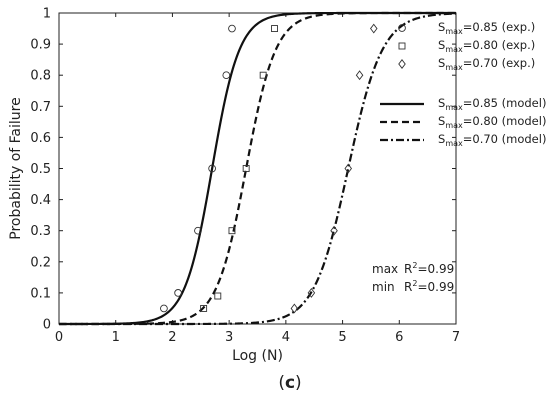  I want to click on legend-diamond-symbol, so click(402, 64).